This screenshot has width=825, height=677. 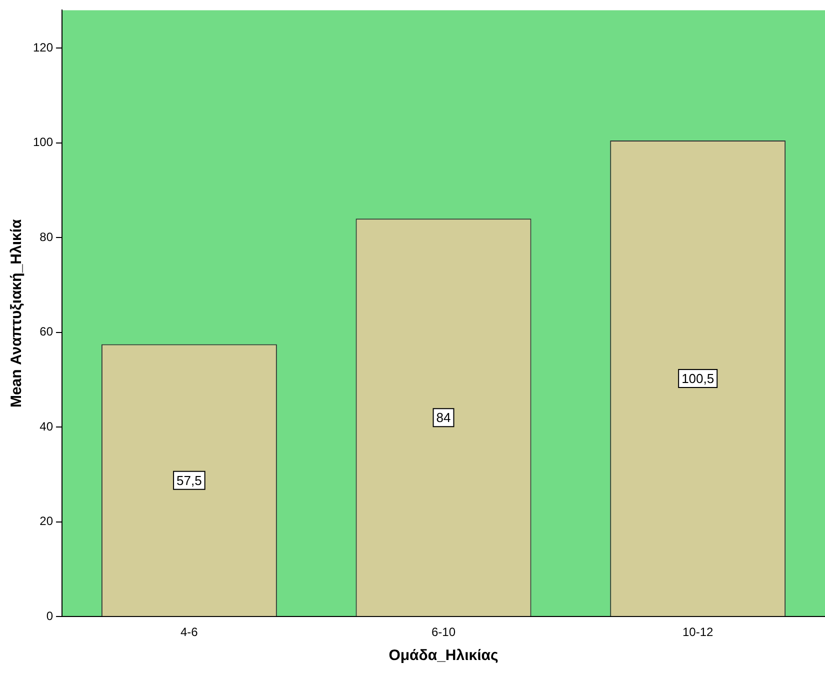 I want to click on x-tick-label: 10-12, so click(x=698, y=632).